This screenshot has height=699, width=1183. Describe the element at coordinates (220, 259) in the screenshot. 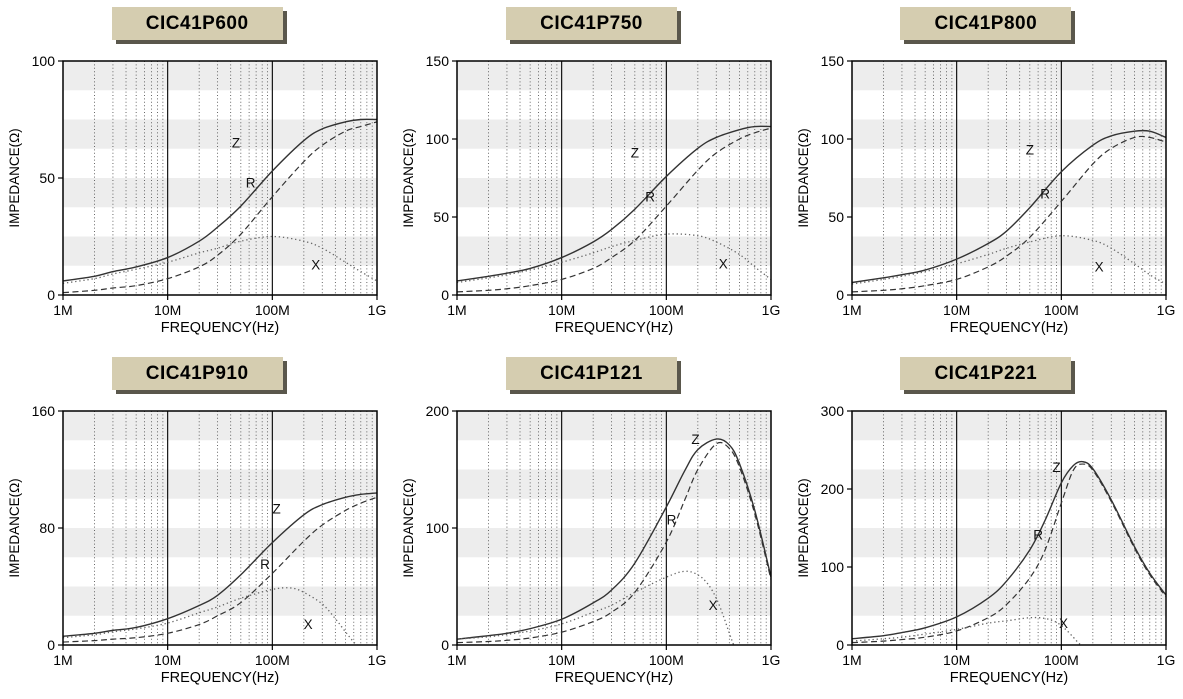

I see `curve-X` at that location.